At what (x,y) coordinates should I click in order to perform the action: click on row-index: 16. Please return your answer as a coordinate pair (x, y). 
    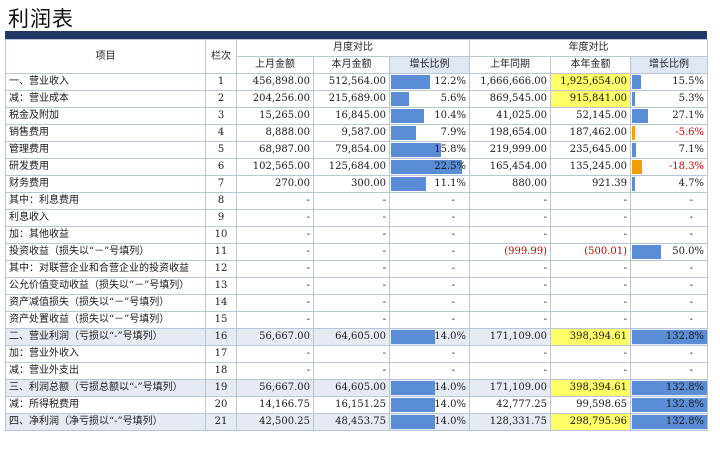
    Looking at the image, I should click on (221, 337).